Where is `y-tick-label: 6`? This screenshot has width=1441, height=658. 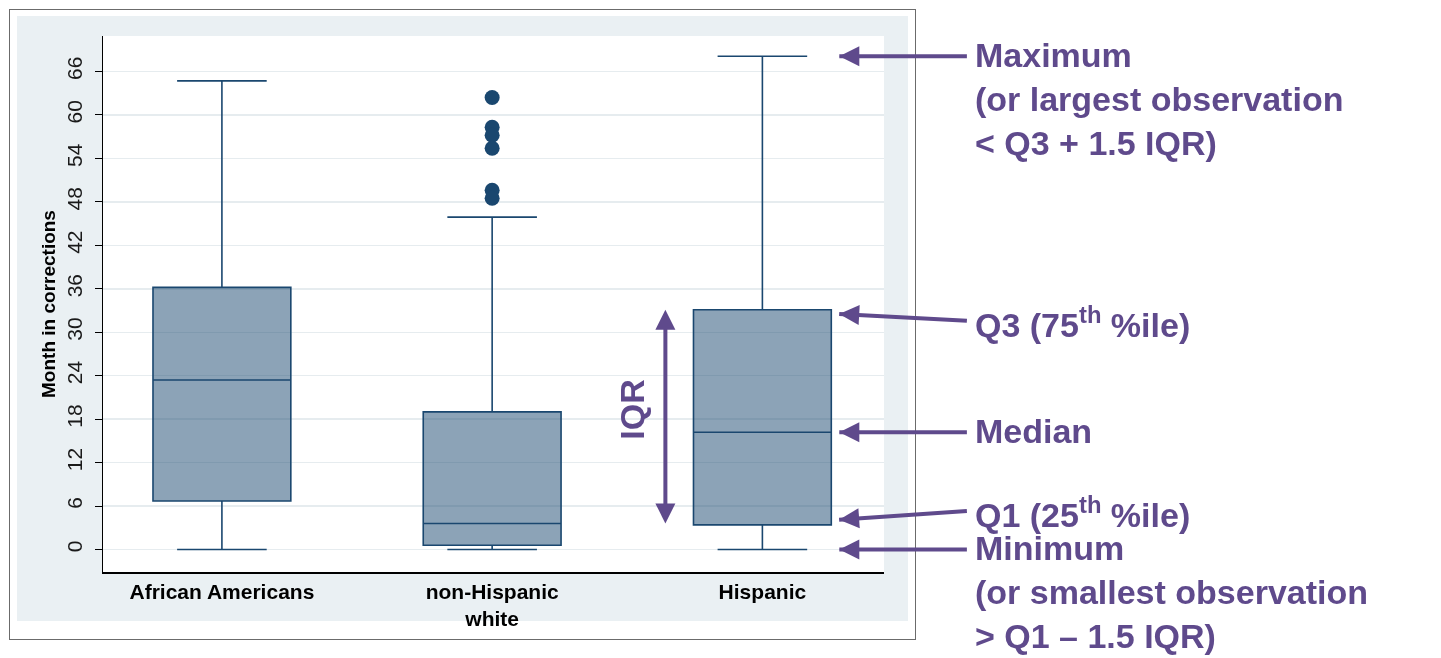
y-tick-label: 6 is located at coordinates (75, 503).